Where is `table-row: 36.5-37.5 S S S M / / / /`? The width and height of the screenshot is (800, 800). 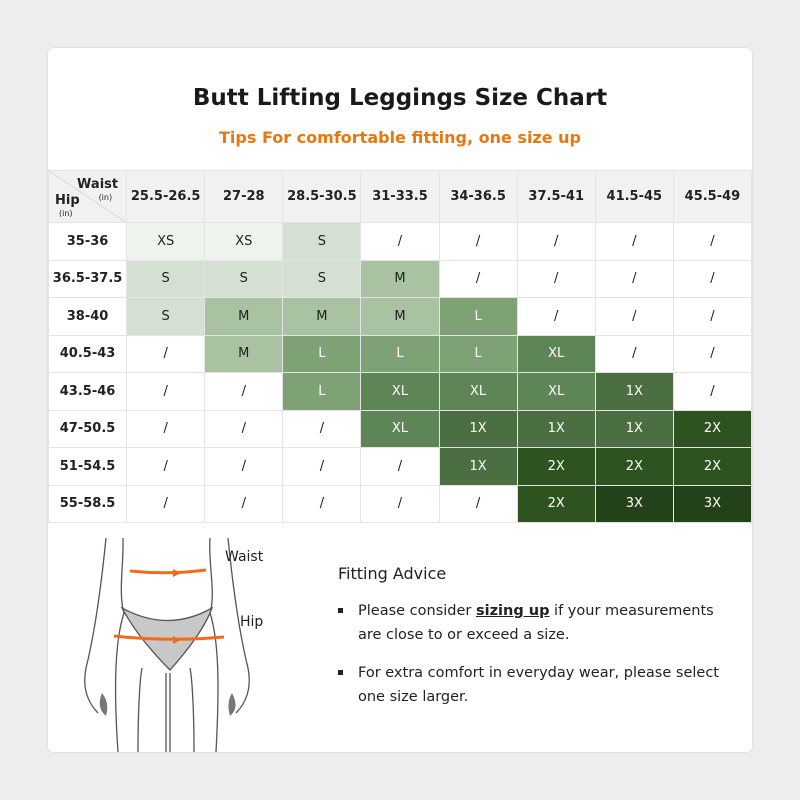
table-row: 36.5-37.5 S S S M / / / / is located at coordinates (400, 278).